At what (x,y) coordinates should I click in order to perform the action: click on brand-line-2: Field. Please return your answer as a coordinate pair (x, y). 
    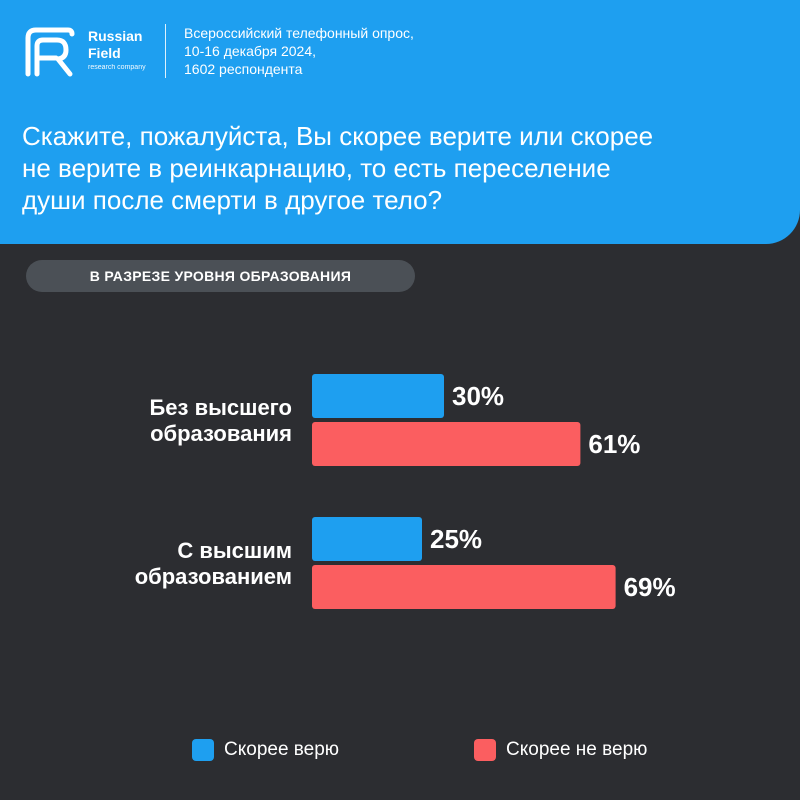
    Looking at the image, I should click on (104, 53).